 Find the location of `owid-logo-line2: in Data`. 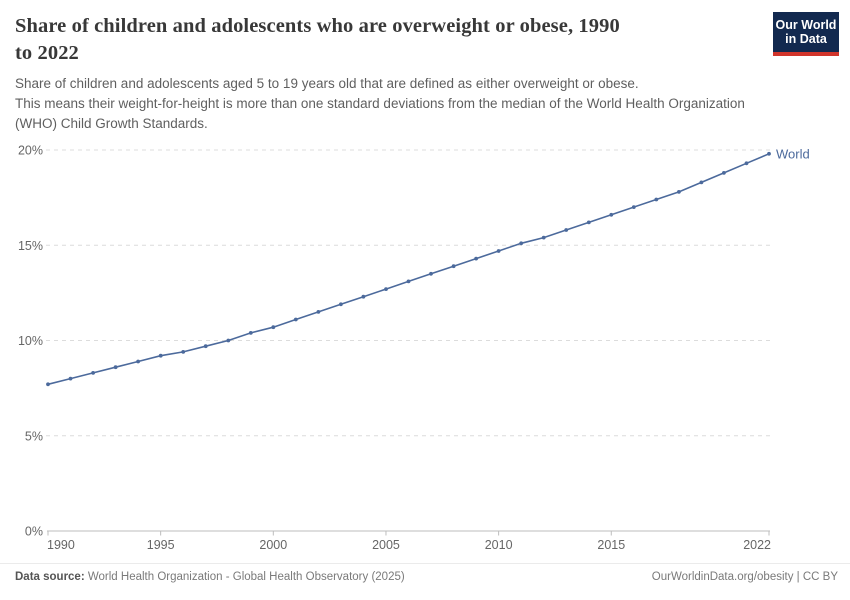

owid-logo-line2: in Data is located at coordinates (806, 39).